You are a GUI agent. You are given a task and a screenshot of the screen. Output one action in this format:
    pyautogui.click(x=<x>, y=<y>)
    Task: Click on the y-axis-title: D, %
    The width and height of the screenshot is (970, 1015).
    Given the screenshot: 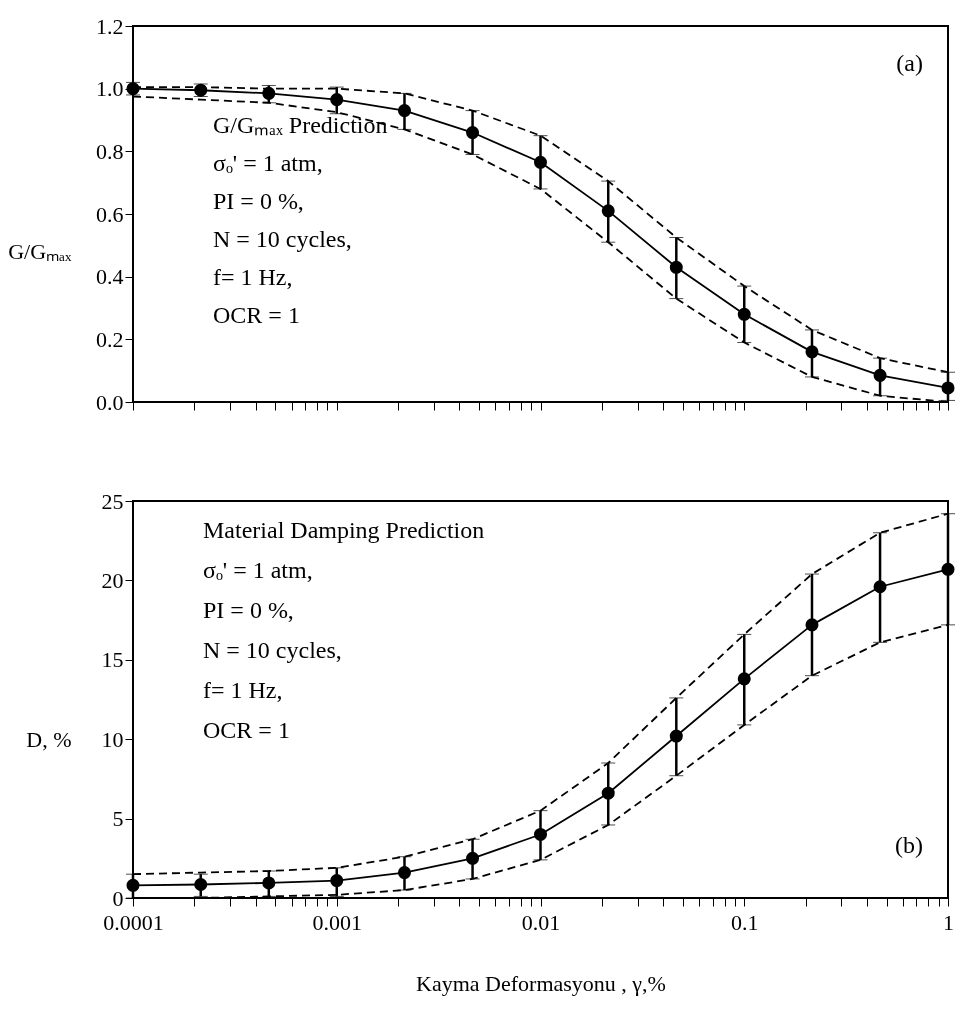 What is the action you would take?
    pyautogui.click(x=49, y=739)
    